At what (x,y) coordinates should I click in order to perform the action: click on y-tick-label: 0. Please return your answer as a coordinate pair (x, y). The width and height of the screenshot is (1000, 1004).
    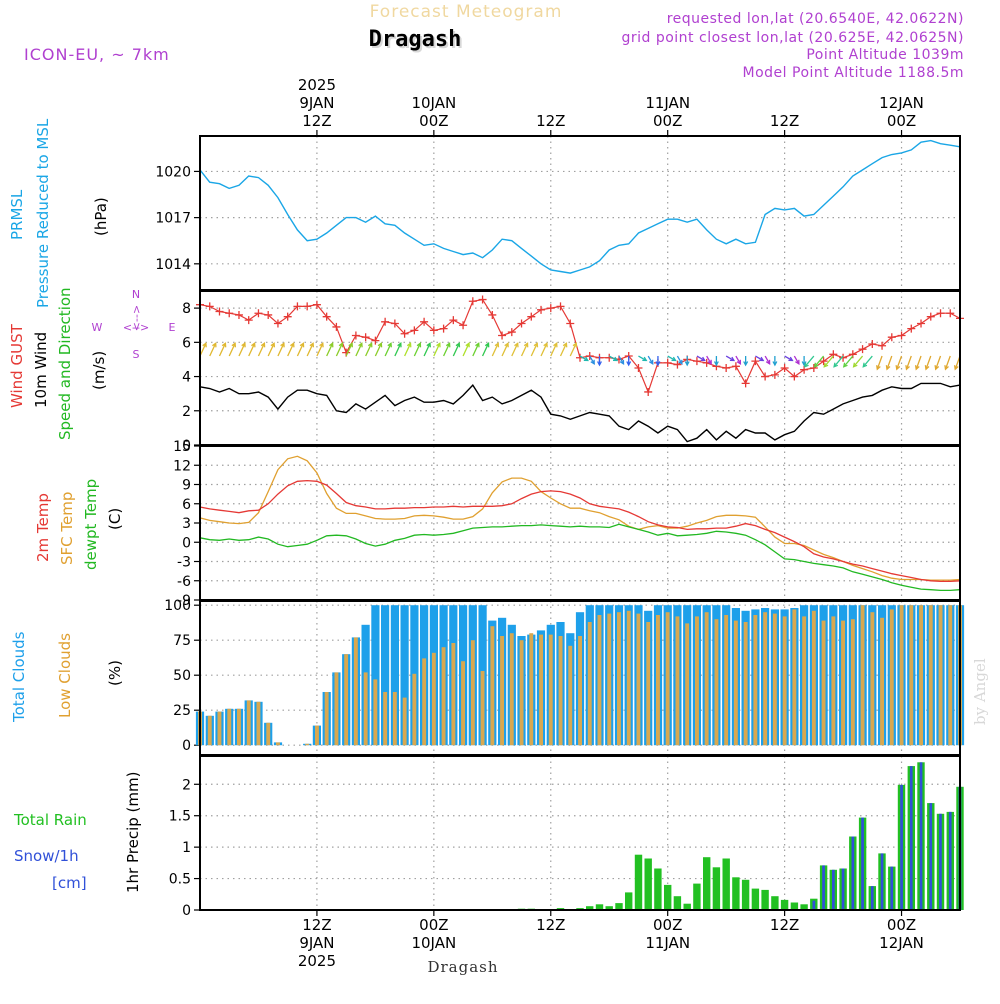
    Looking at the image, I should click on (186, 746).